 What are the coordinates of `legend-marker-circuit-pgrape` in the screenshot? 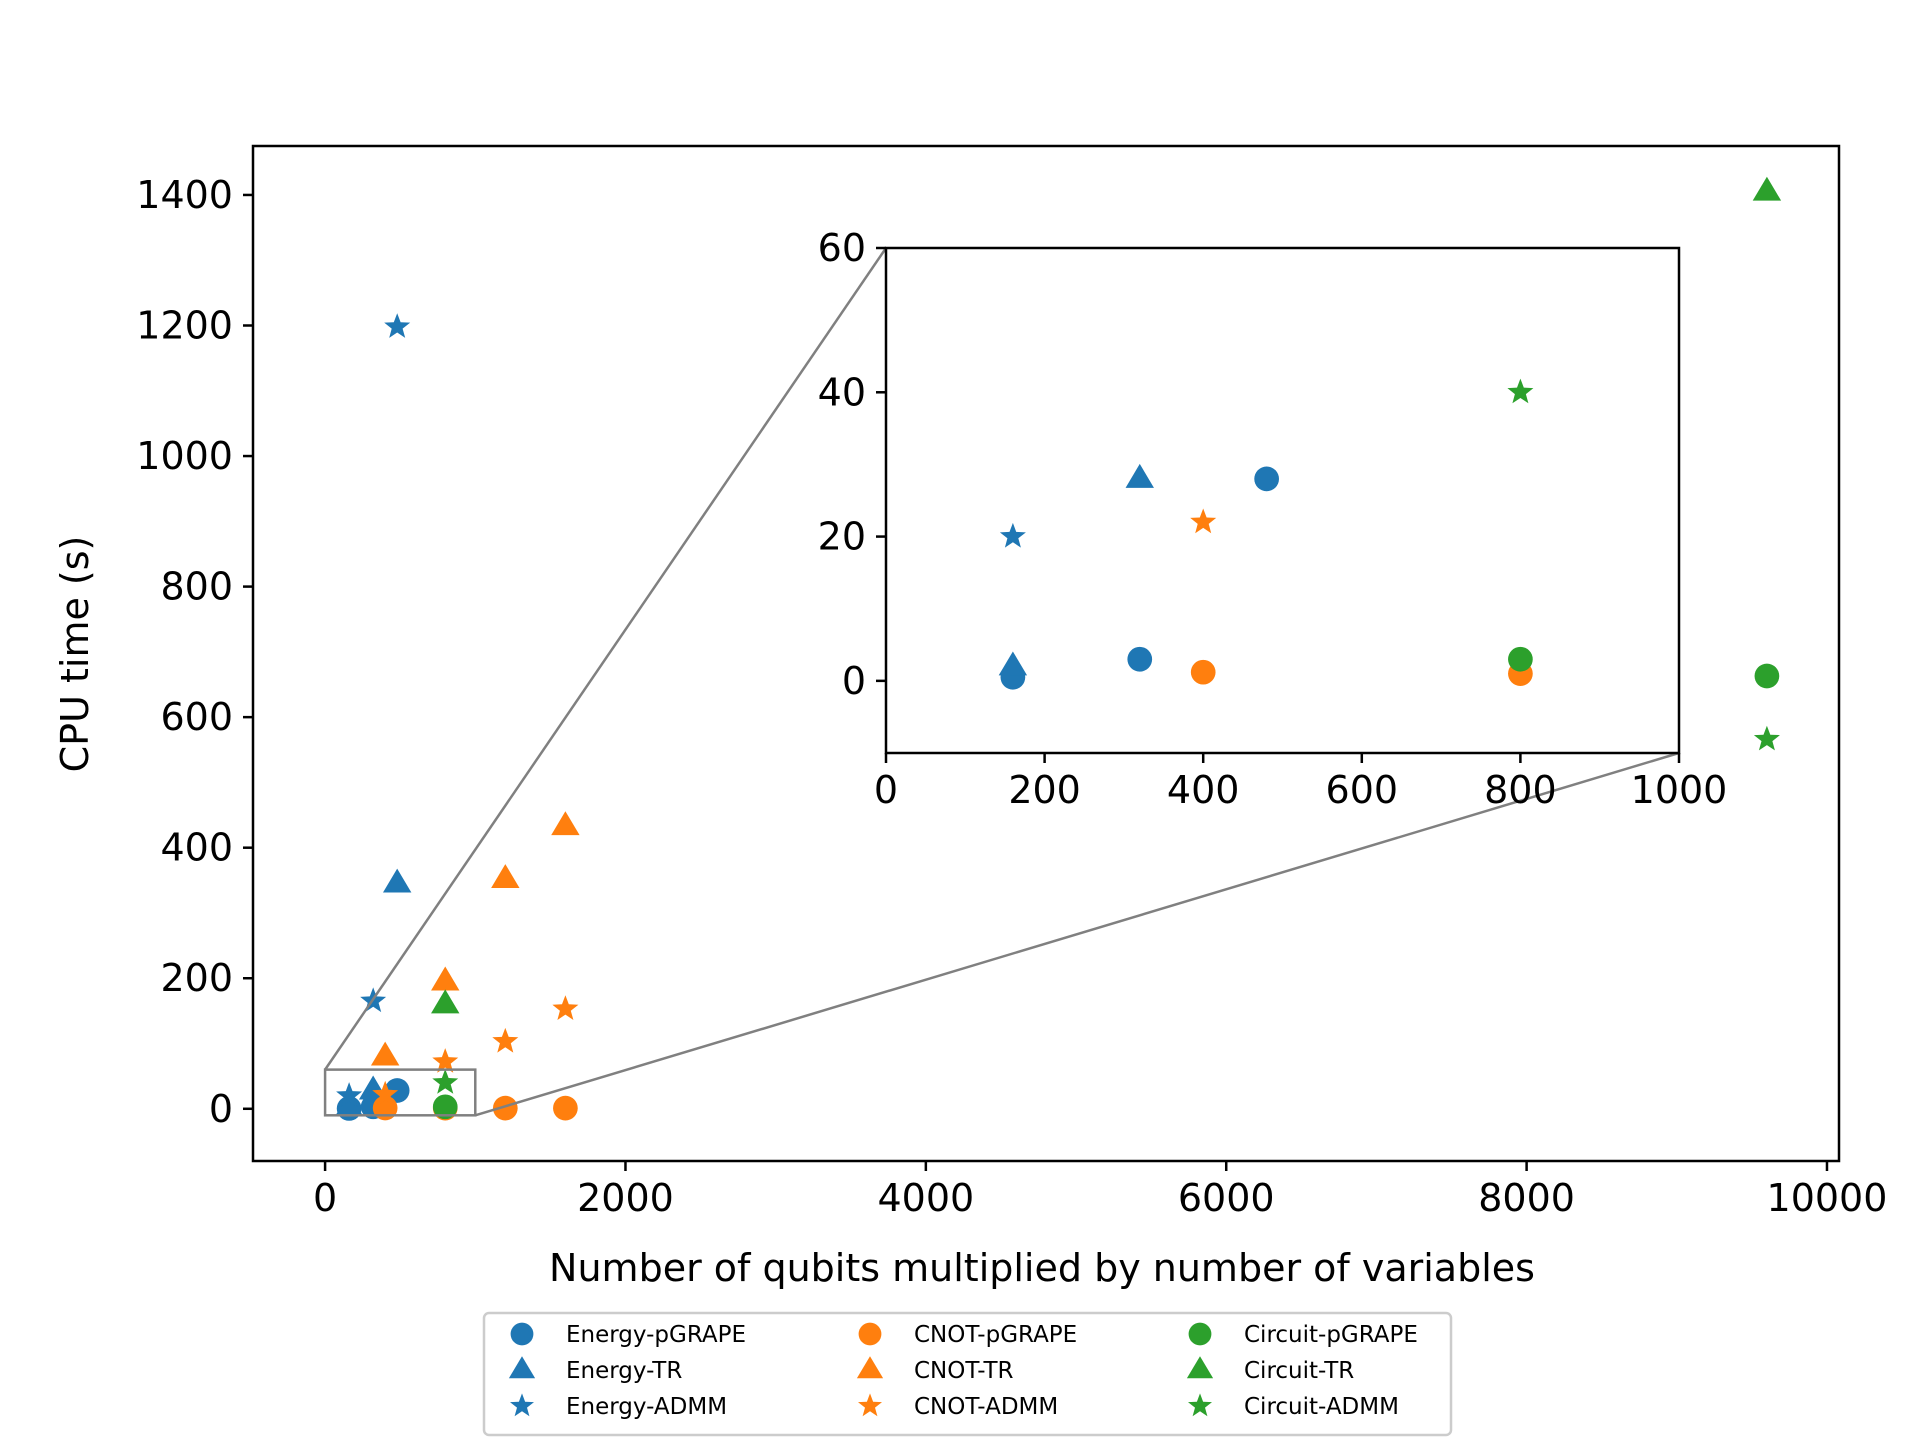 It's located at (1200, 1334).